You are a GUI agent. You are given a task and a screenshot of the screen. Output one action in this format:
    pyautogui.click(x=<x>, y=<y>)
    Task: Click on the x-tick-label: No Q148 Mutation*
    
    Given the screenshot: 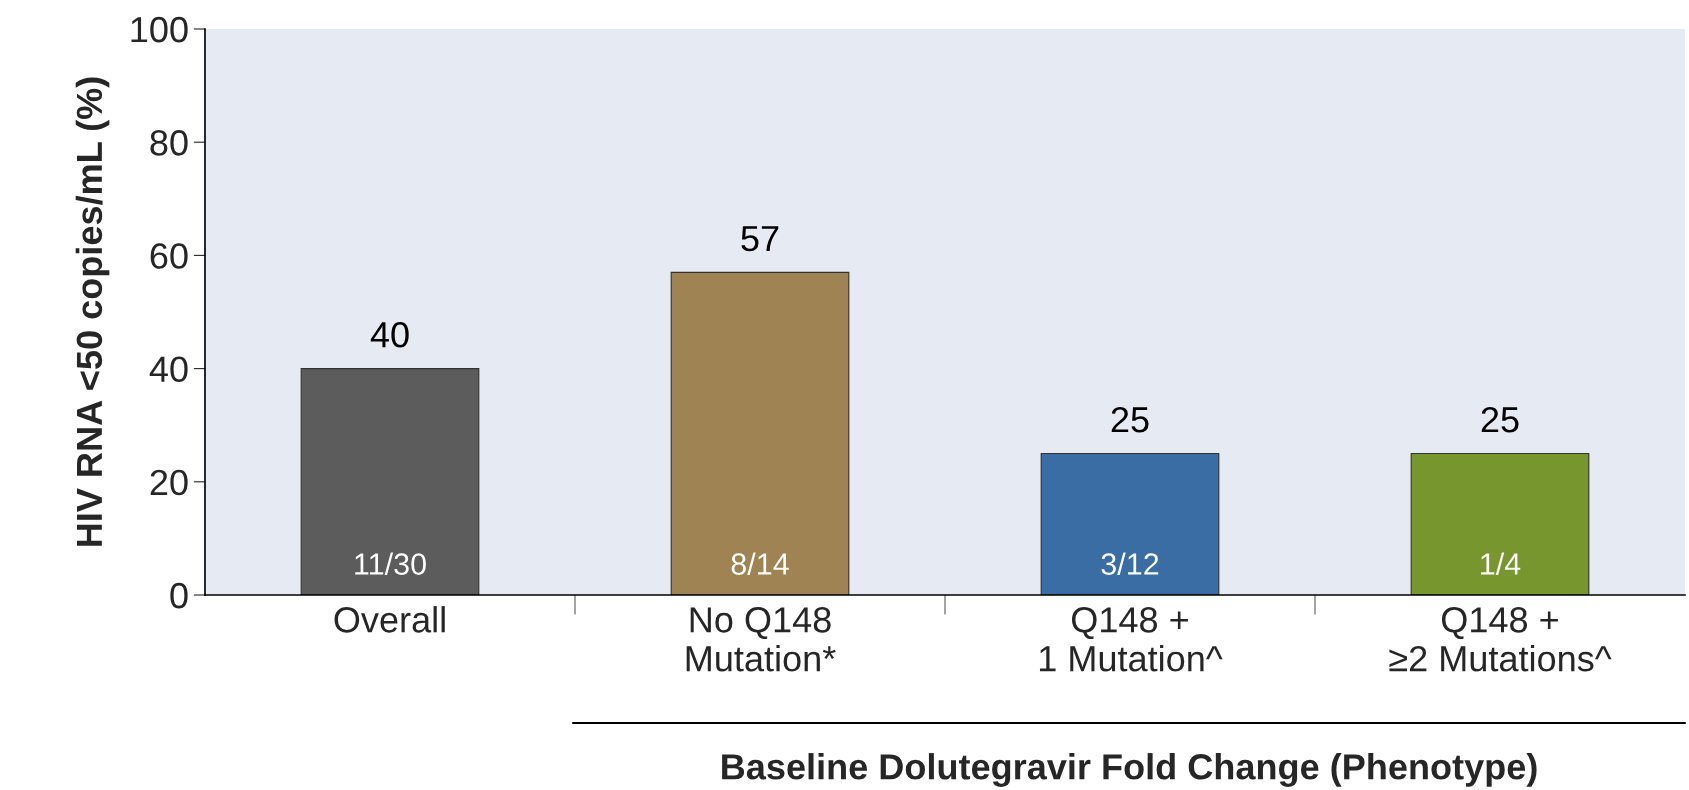 What is the action you would take?
    pyautogui.click(x=761, y=639)
    